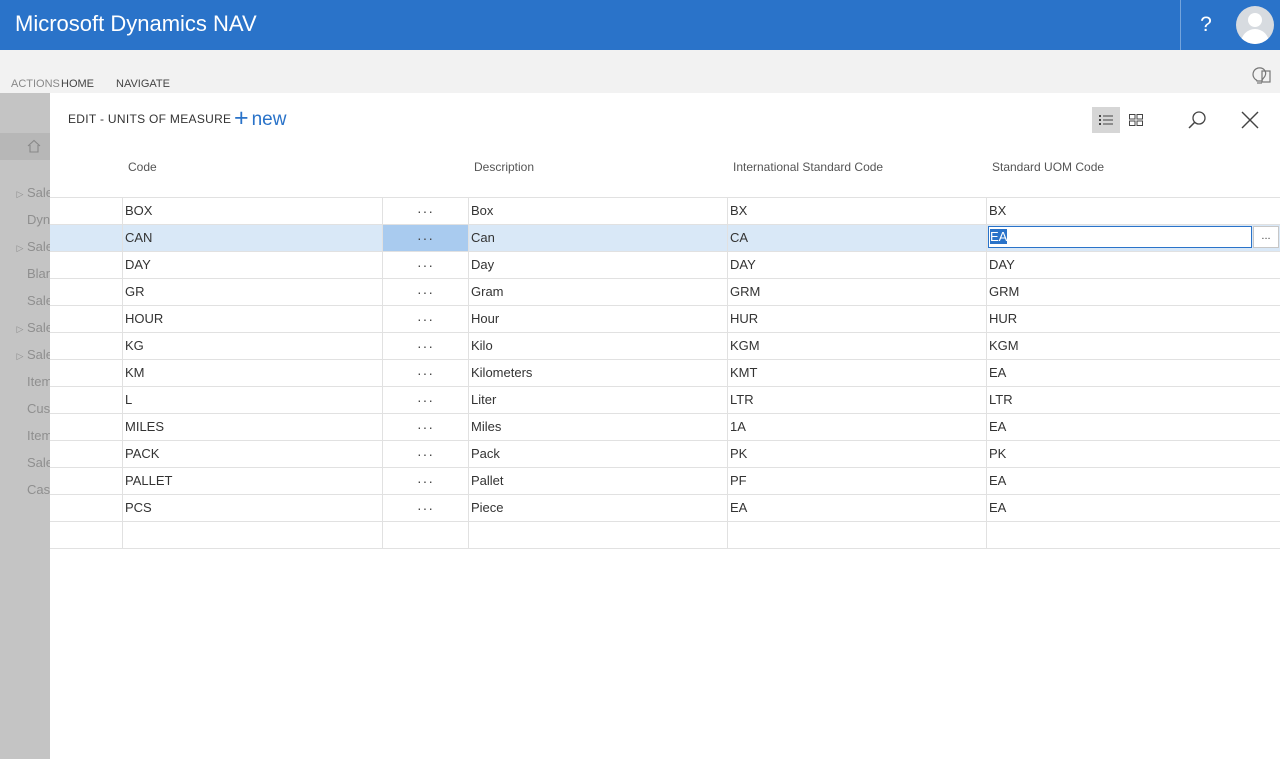 The image size is (1280, 759). Describe the element at coordinates (856, 373) in the screenshot. I see `international-standard-code-cell: KMT` at that location.